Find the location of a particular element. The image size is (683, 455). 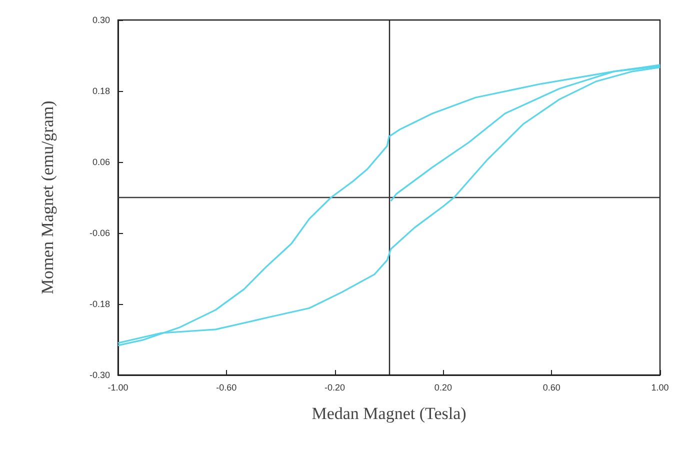

y-tick-label: 0.30 is located at coordinates (101, 20).